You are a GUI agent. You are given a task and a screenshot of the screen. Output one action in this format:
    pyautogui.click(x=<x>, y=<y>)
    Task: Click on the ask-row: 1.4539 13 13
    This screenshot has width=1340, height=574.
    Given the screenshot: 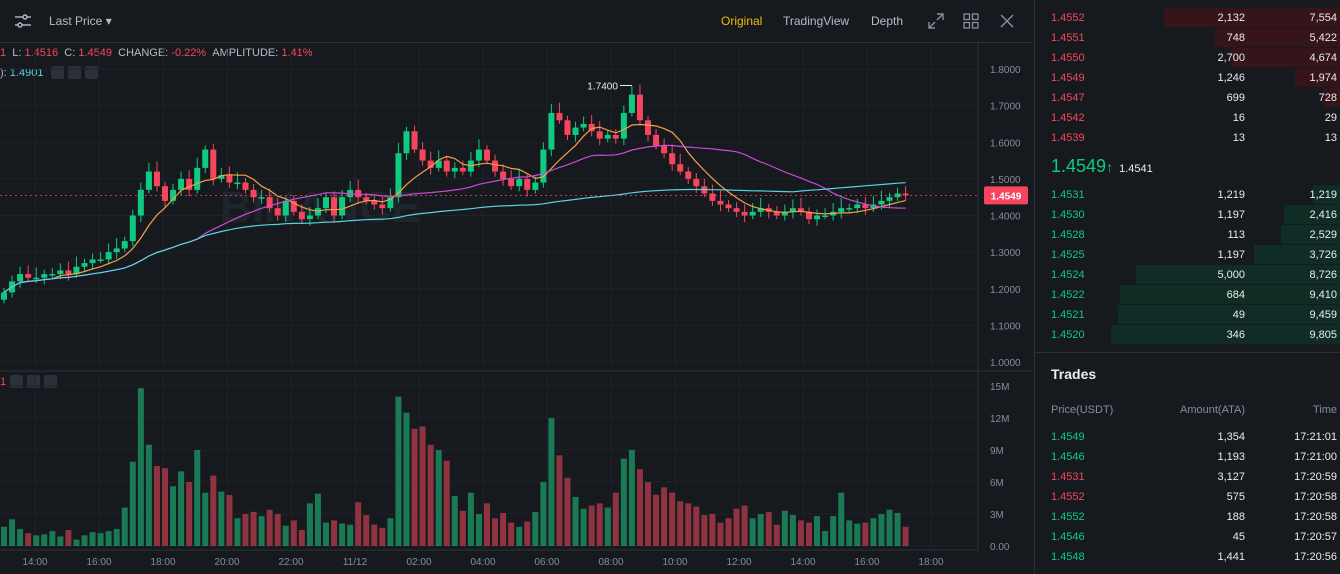 What is the action you would take?
    pyautogui.click(x=1187, y=137)
    